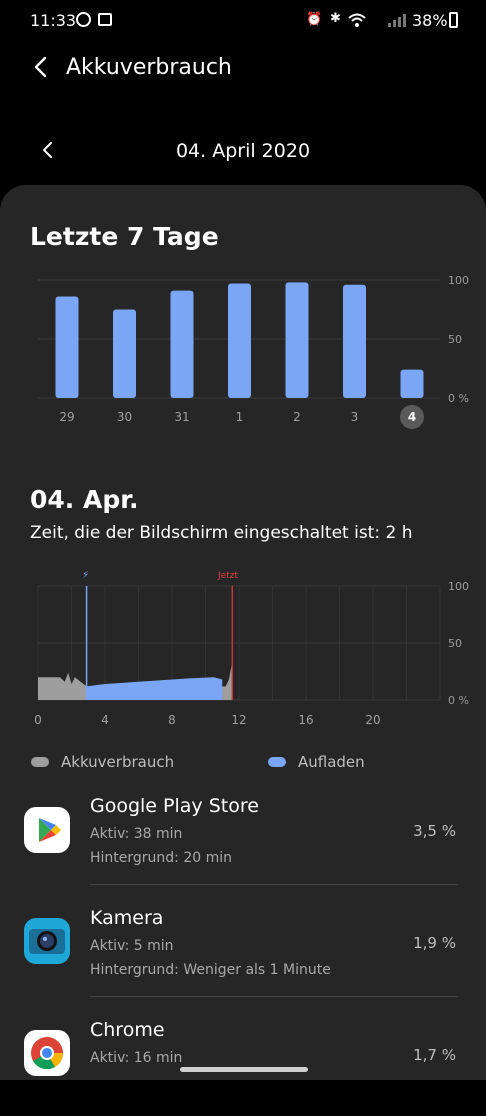 Image resolution: width=486 pixels, height=1116 pixels. What do you see at coordinates (124, 417) in the screenshot?
I see `week-x-tick: 30` at bounding box center [124, 417].